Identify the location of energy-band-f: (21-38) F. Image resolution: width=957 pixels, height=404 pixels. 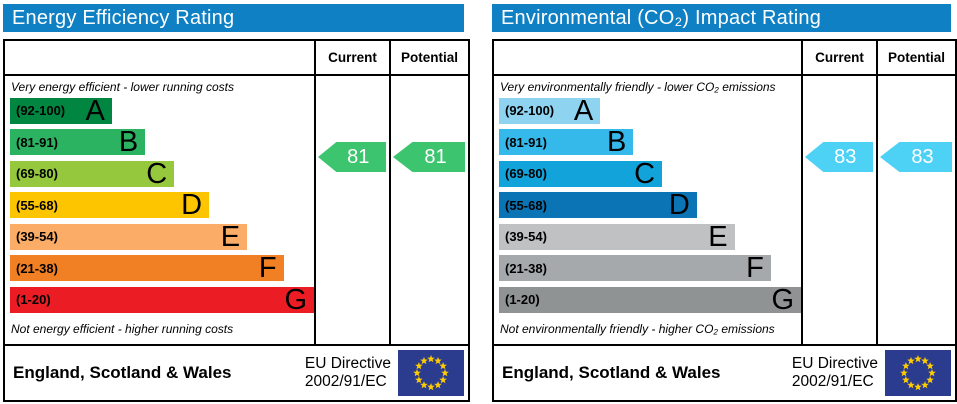
(147, 268).